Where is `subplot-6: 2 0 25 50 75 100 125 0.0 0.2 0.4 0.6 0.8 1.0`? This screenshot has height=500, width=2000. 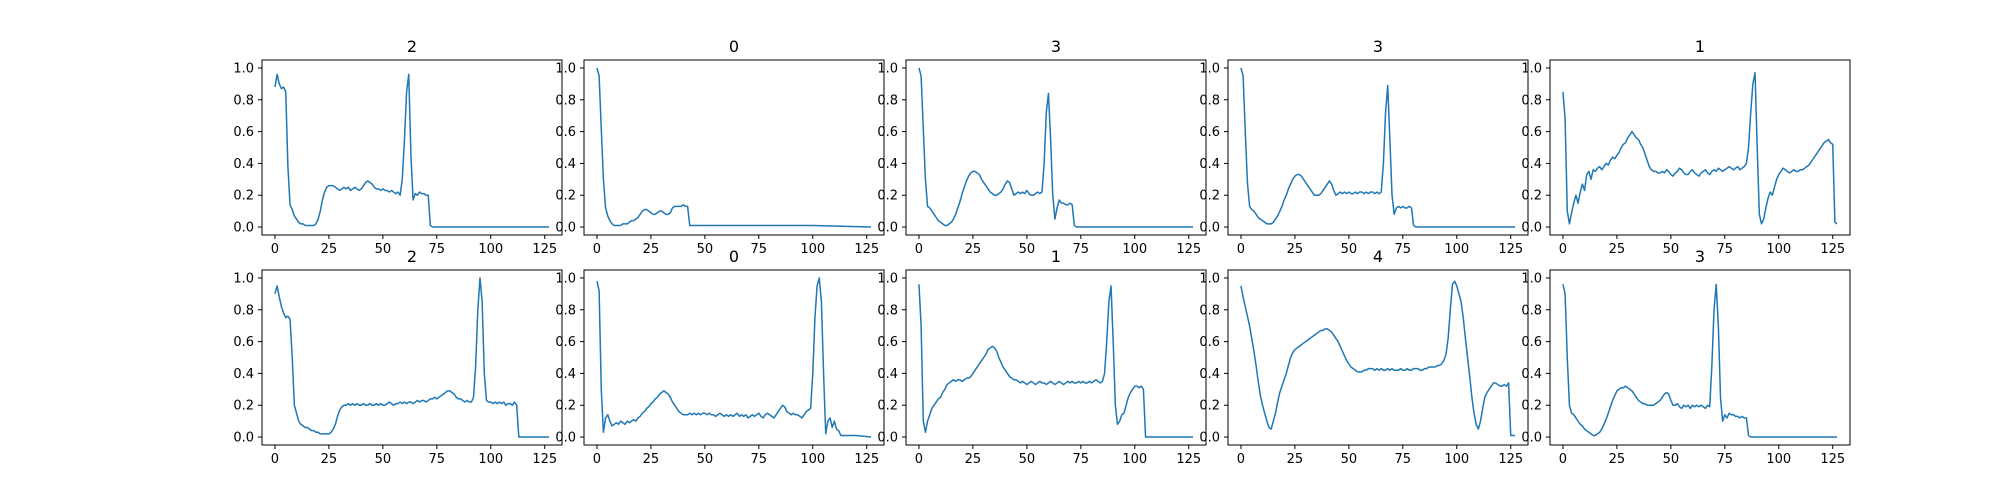 subplot-6: 2 0 25 50 75 100 125 0.0 0.2 0.4 0.6 0.8 1.0 is located at coordinates (398, 357).